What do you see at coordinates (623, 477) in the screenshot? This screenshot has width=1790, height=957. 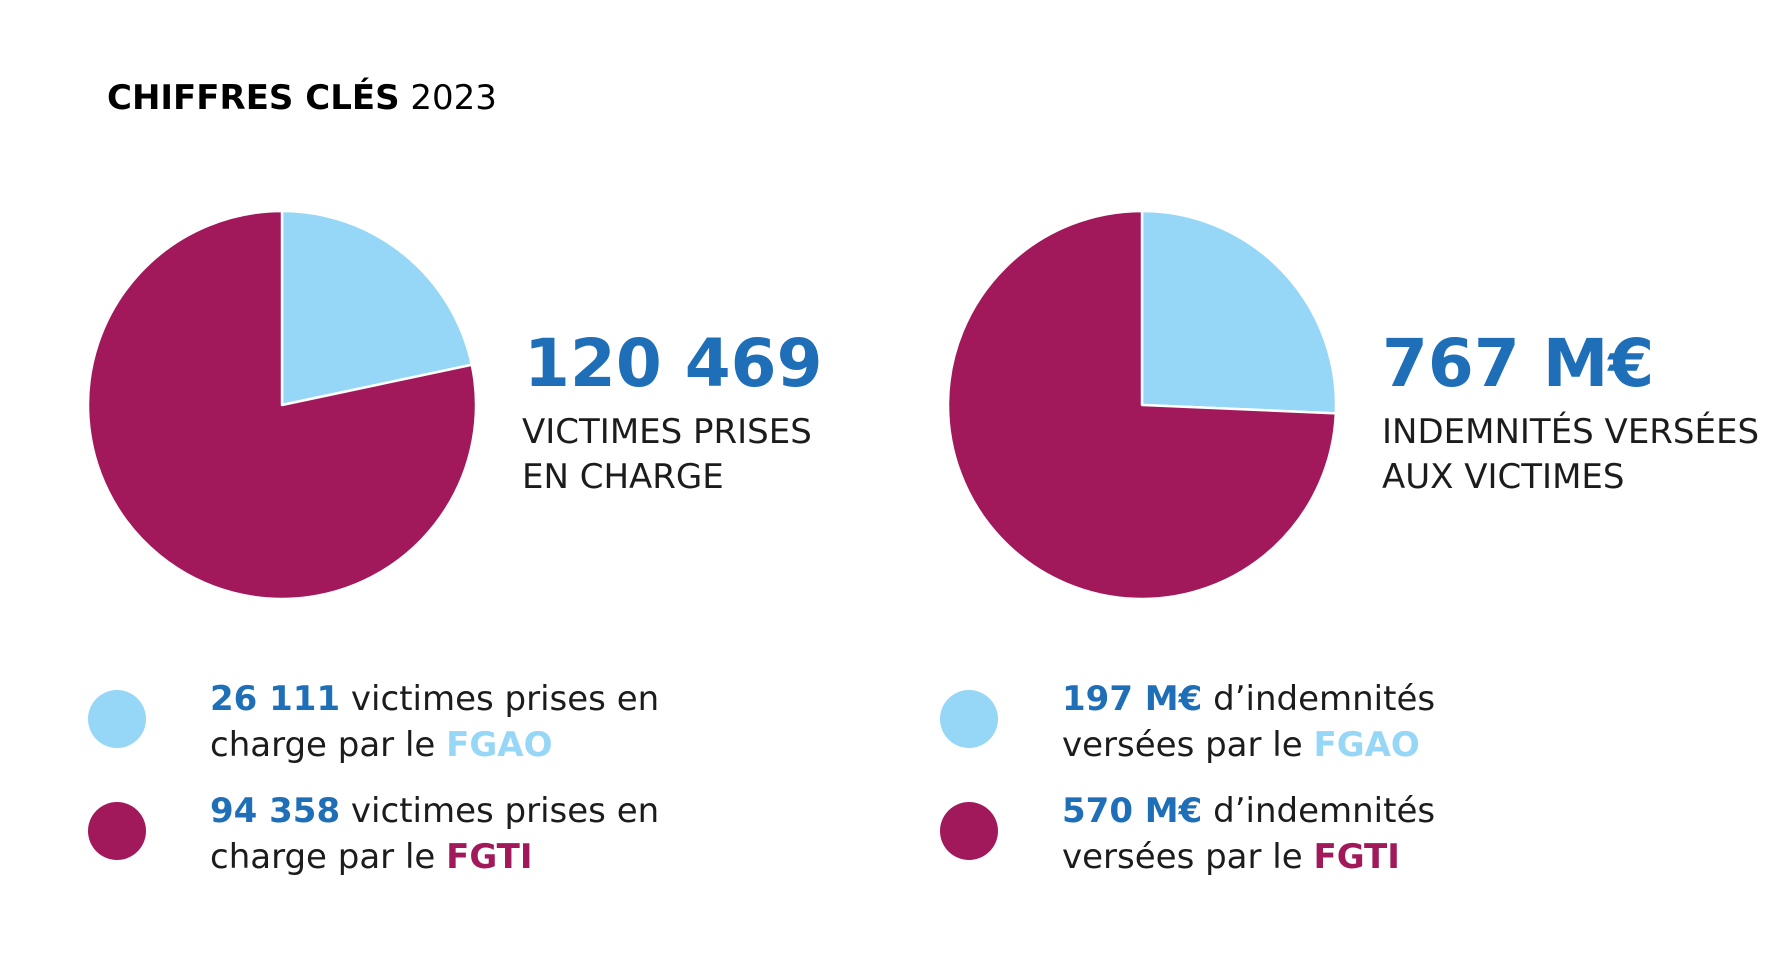 I see `caption-victims-line2: EN CHARGE` at bounding box center [623, 477].